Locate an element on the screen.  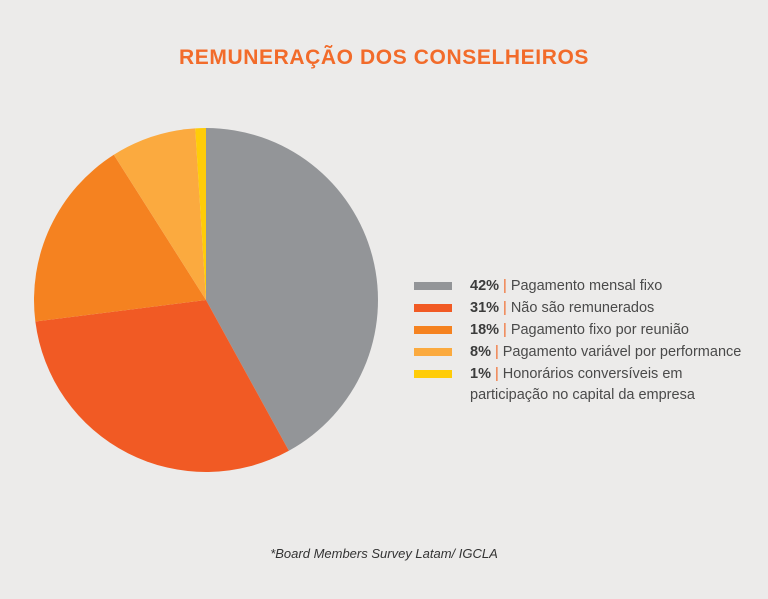
legend-text: 18% | Pagamento fixo por reunião is located at coordinates (612, 330).